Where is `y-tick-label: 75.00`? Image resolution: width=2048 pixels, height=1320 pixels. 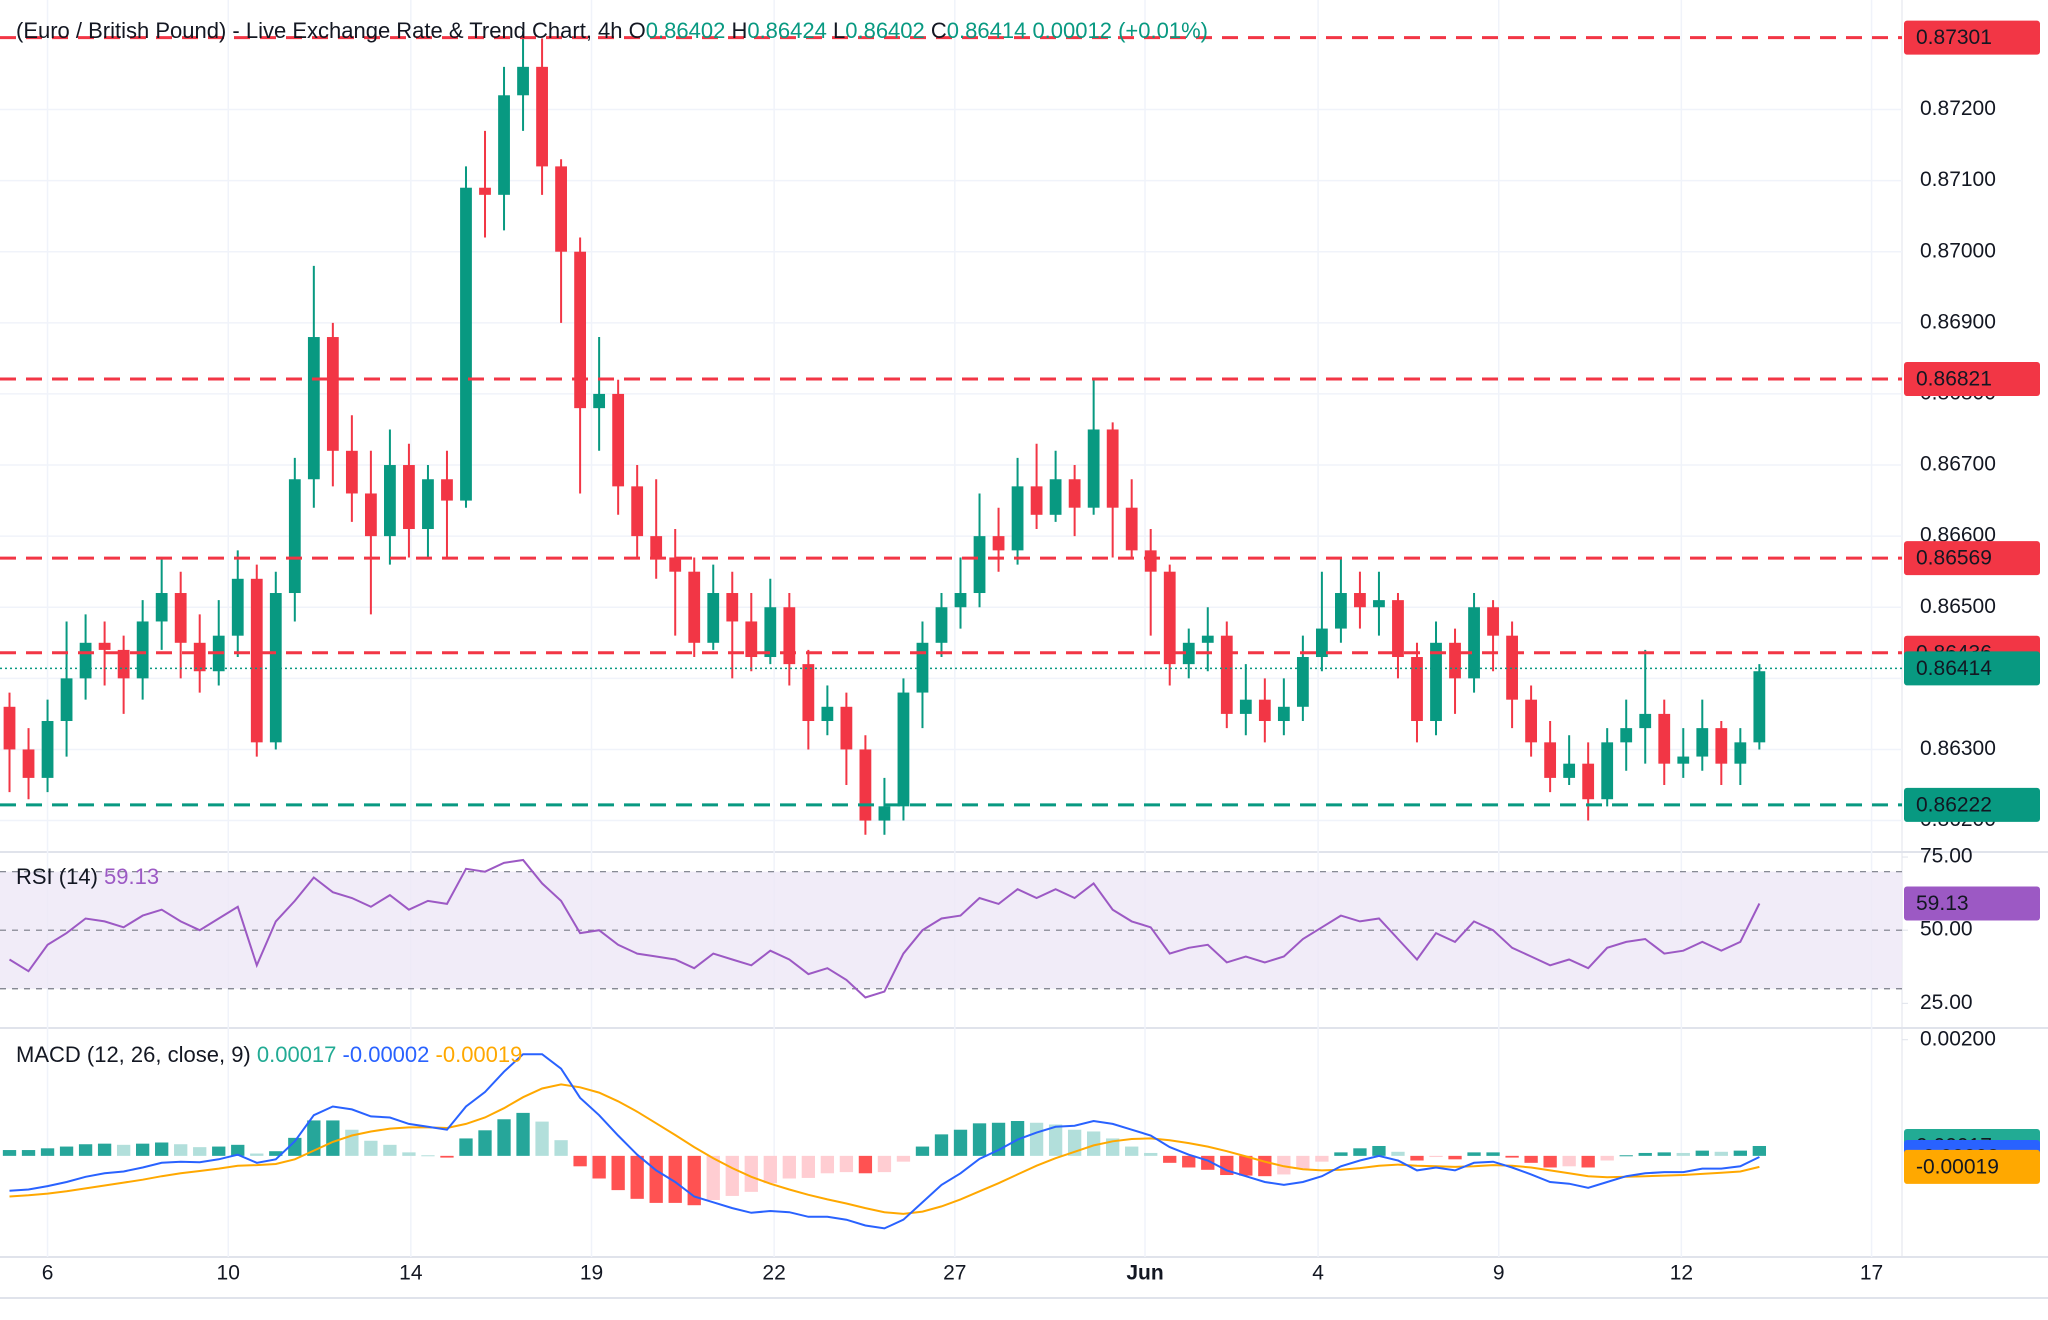 y-tick-label: 75.00 is located at coordinates (1946, 856).